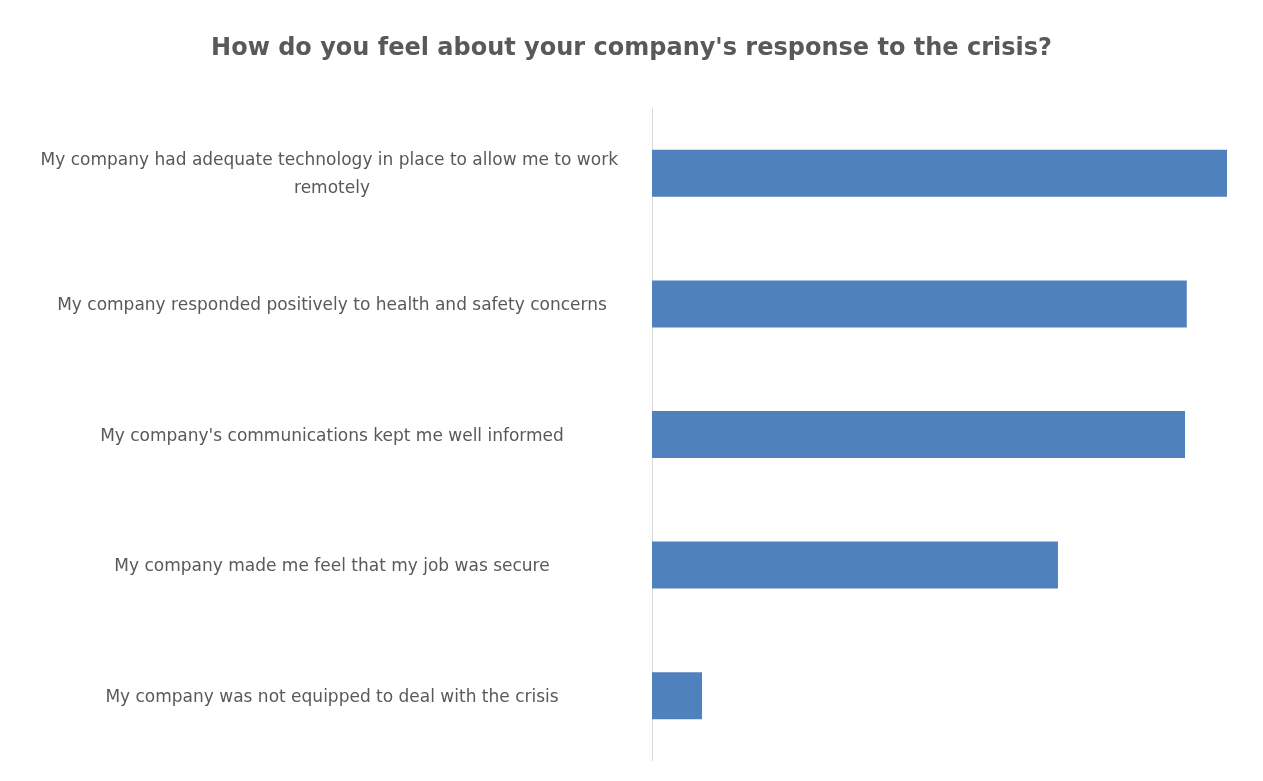  What do you see at coordinates (631, 47) in the screenshot?
I see `chart-title: How do you feel about your company's response to the crisis?` at bounding box center [631, 47].